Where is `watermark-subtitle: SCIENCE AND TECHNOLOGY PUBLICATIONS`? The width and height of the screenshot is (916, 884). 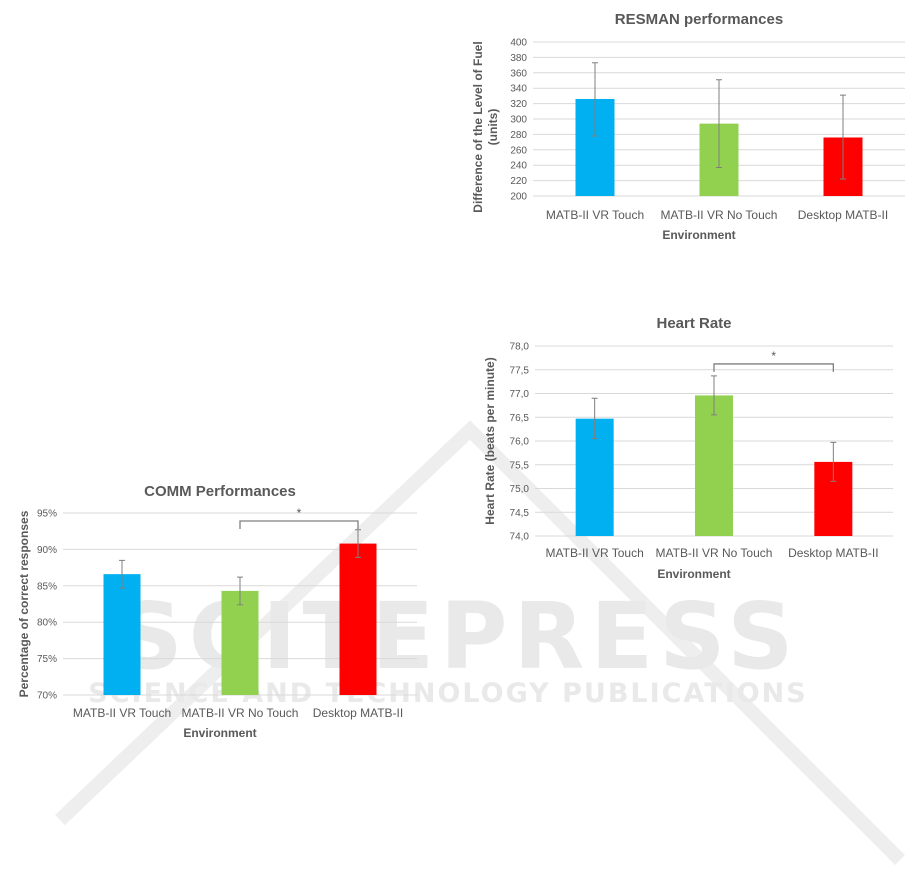
watermark-subtitle: SCIENCE AND TECHNOLOGY PUBLICATIONS is located at coordinates (447, 693).